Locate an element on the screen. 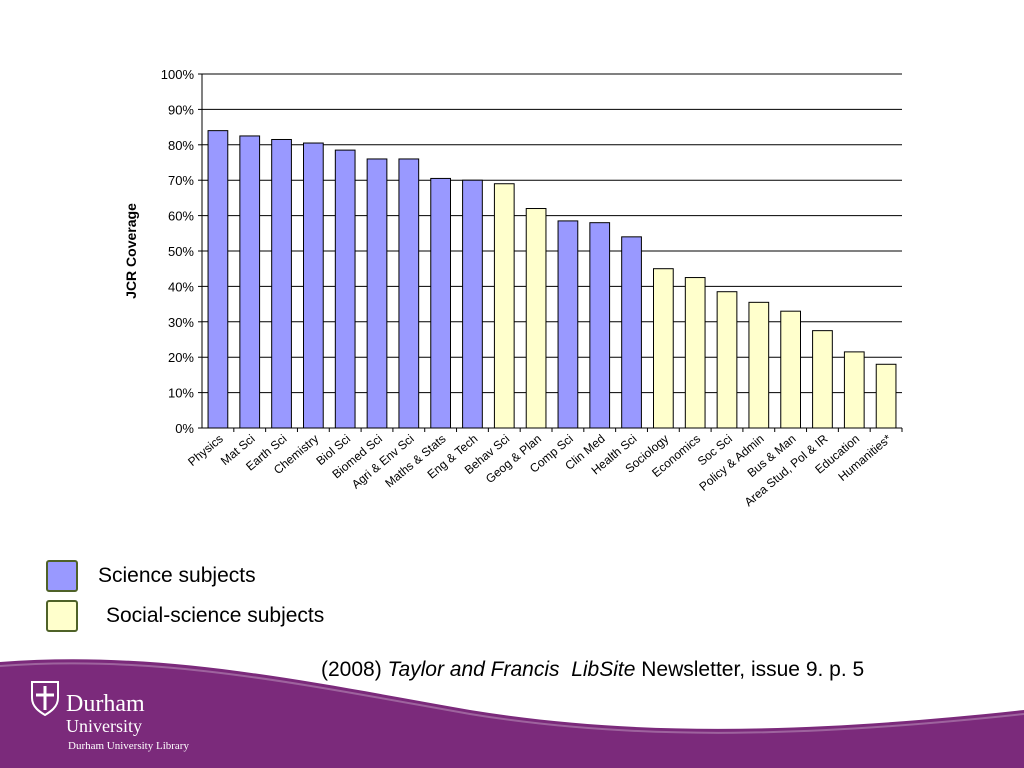  y-tick-label: 90% is located at coordinates (181, 109).